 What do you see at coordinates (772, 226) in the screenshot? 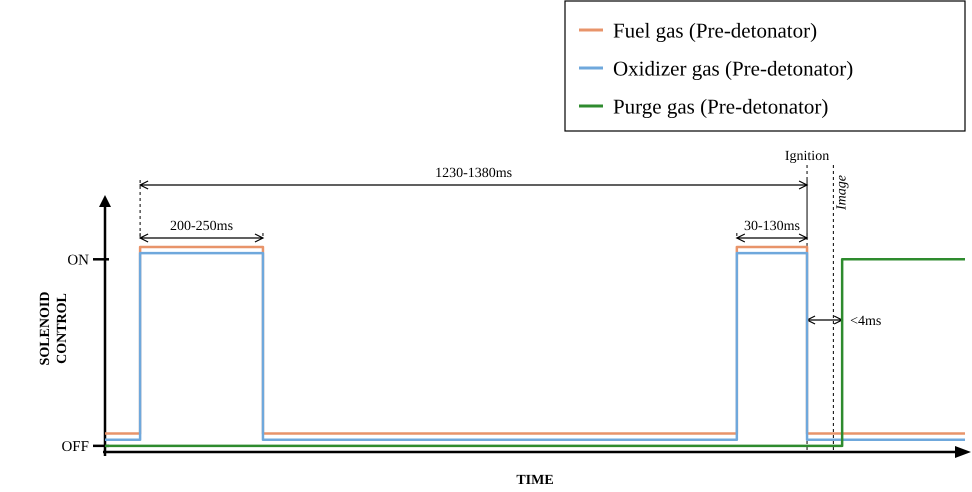
I see `text: 30-130ms` at bounding box center [772, 226].